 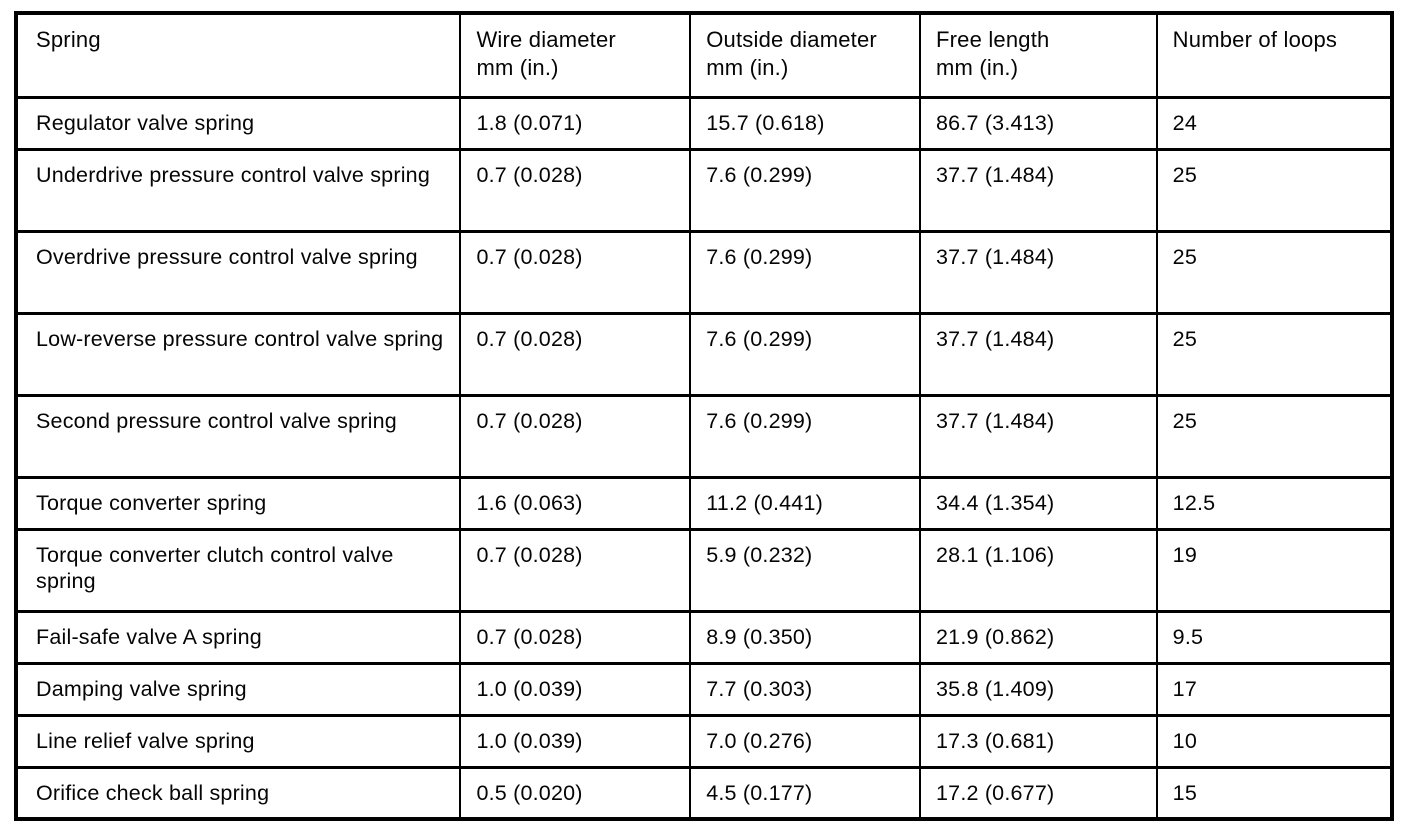 I want to click on column-header-label: Spring, so click(x=68, y=39).